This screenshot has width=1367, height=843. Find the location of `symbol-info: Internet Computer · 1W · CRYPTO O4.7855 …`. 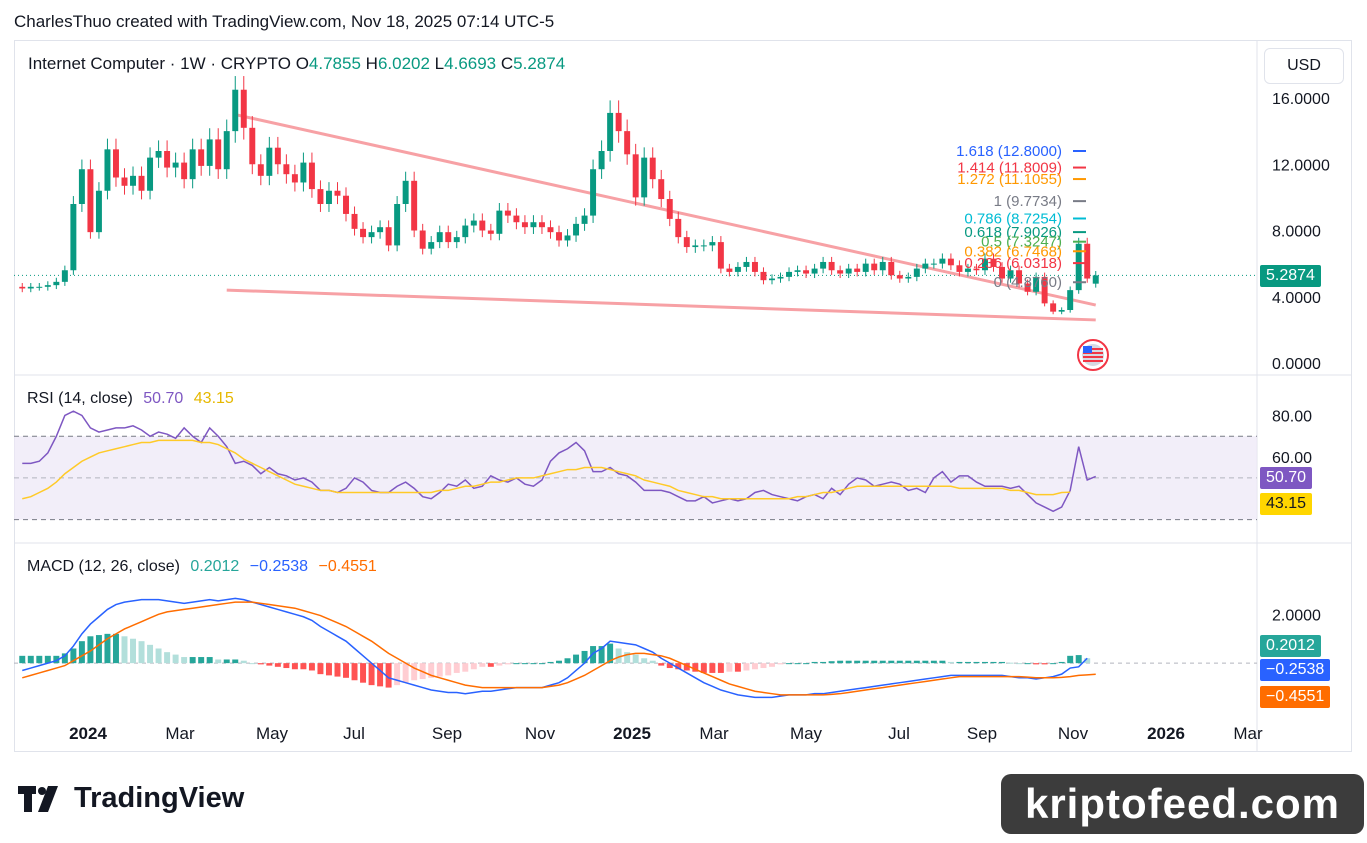

symbol-info: Internet Computer · 1W · CRYPTO O4.7855 … is located at coordinates (296, 64).